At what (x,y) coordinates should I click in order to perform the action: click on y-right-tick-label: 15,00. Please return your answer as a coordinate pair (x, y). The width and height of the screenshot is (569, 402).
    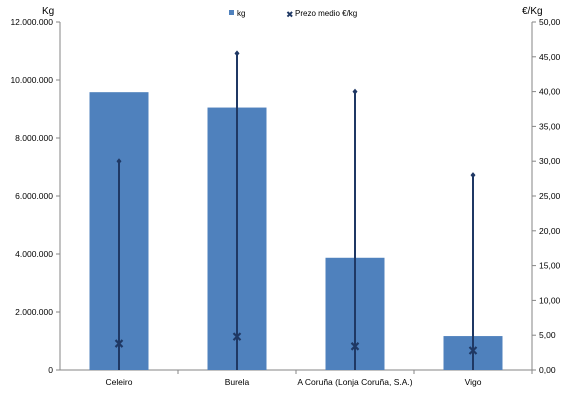
    Looking at the image, I should click on (550, 266).